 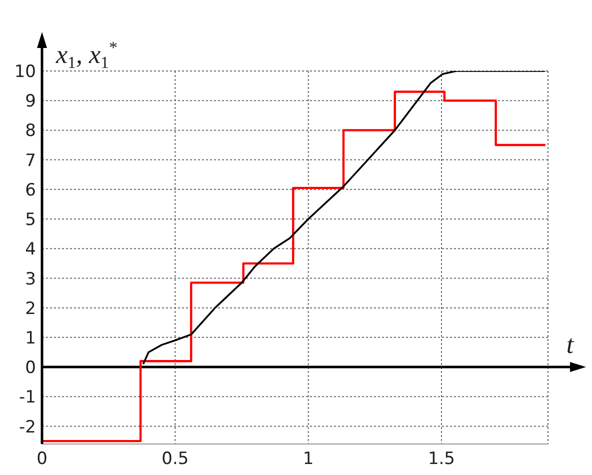 I want to click on y-tick-label: 9, so click(x=30, y=102).